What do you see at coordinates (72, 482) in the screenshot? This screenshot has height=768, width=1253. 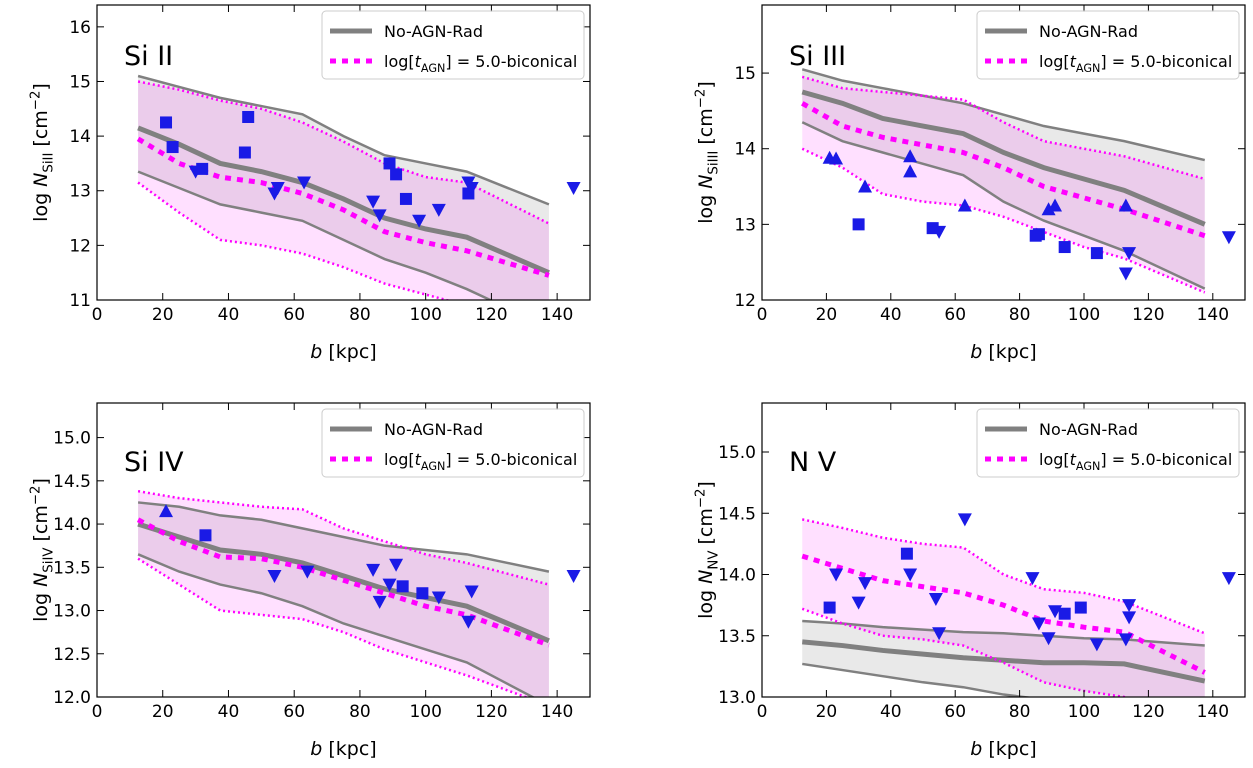 I see `y-tick-label: 14.5` at bounding box center [72, 482].